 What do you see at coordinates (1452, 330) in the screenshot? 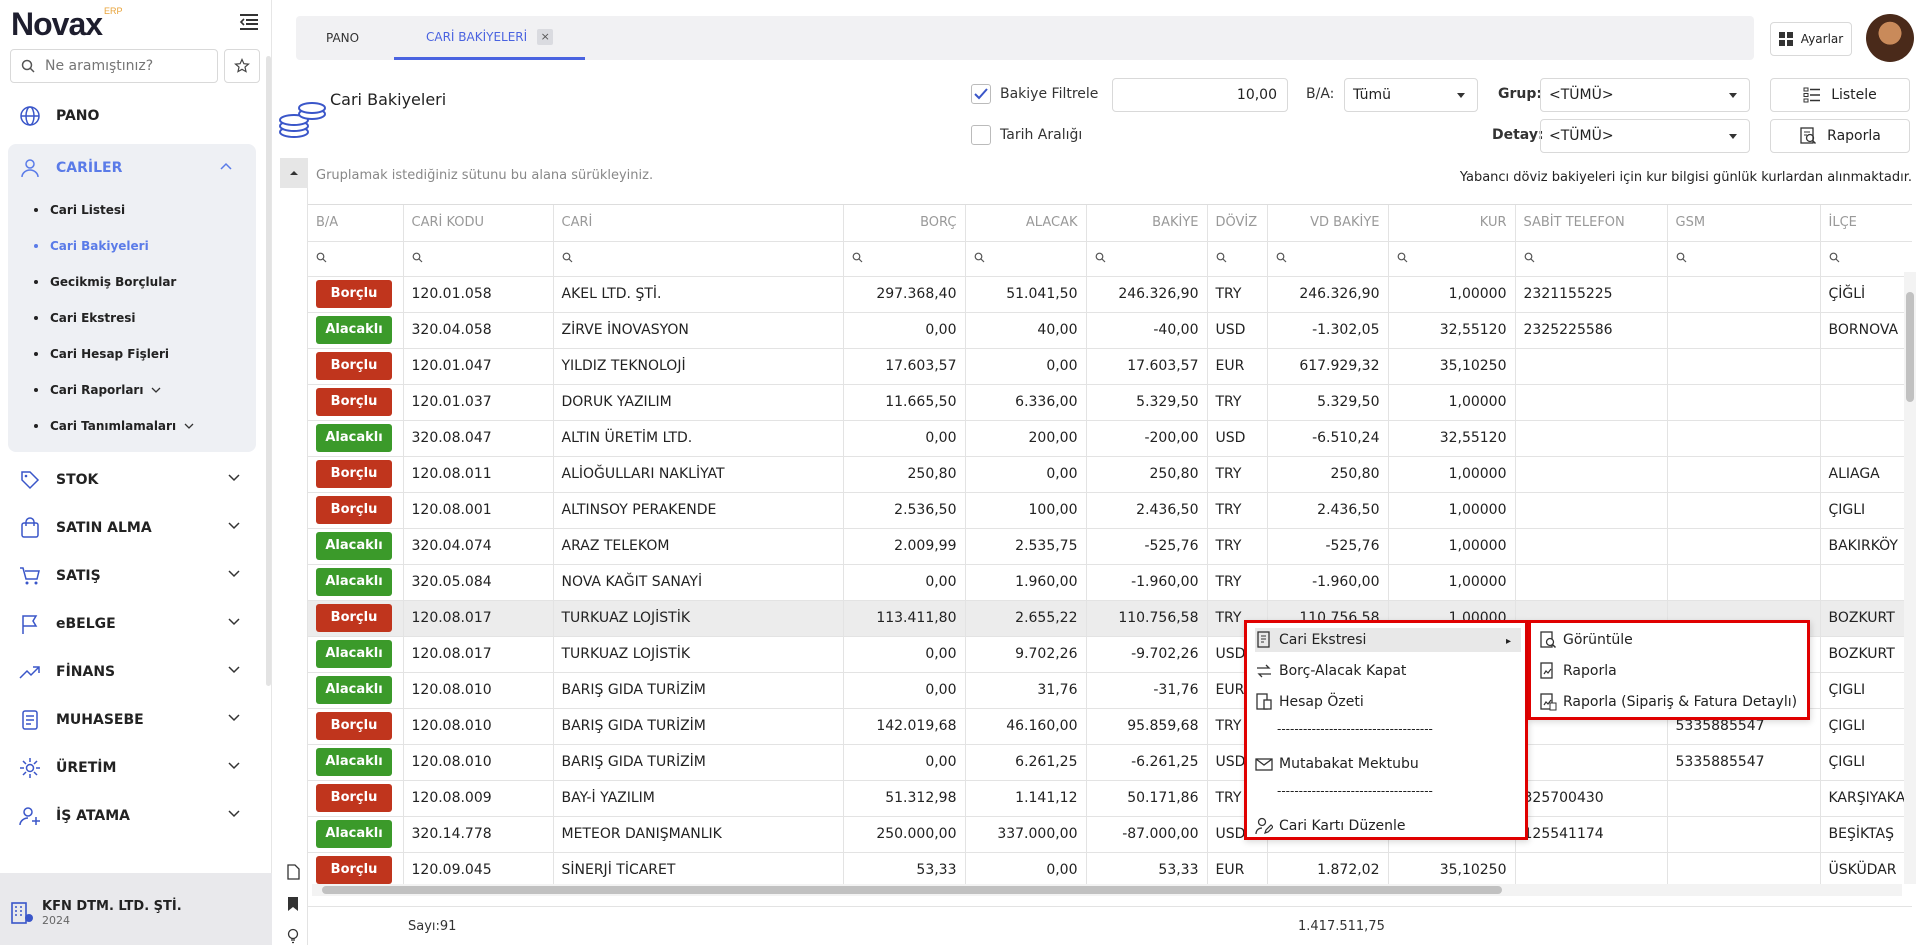
I see `table-cell: 32,55120` at bounding box center [1452, 330].